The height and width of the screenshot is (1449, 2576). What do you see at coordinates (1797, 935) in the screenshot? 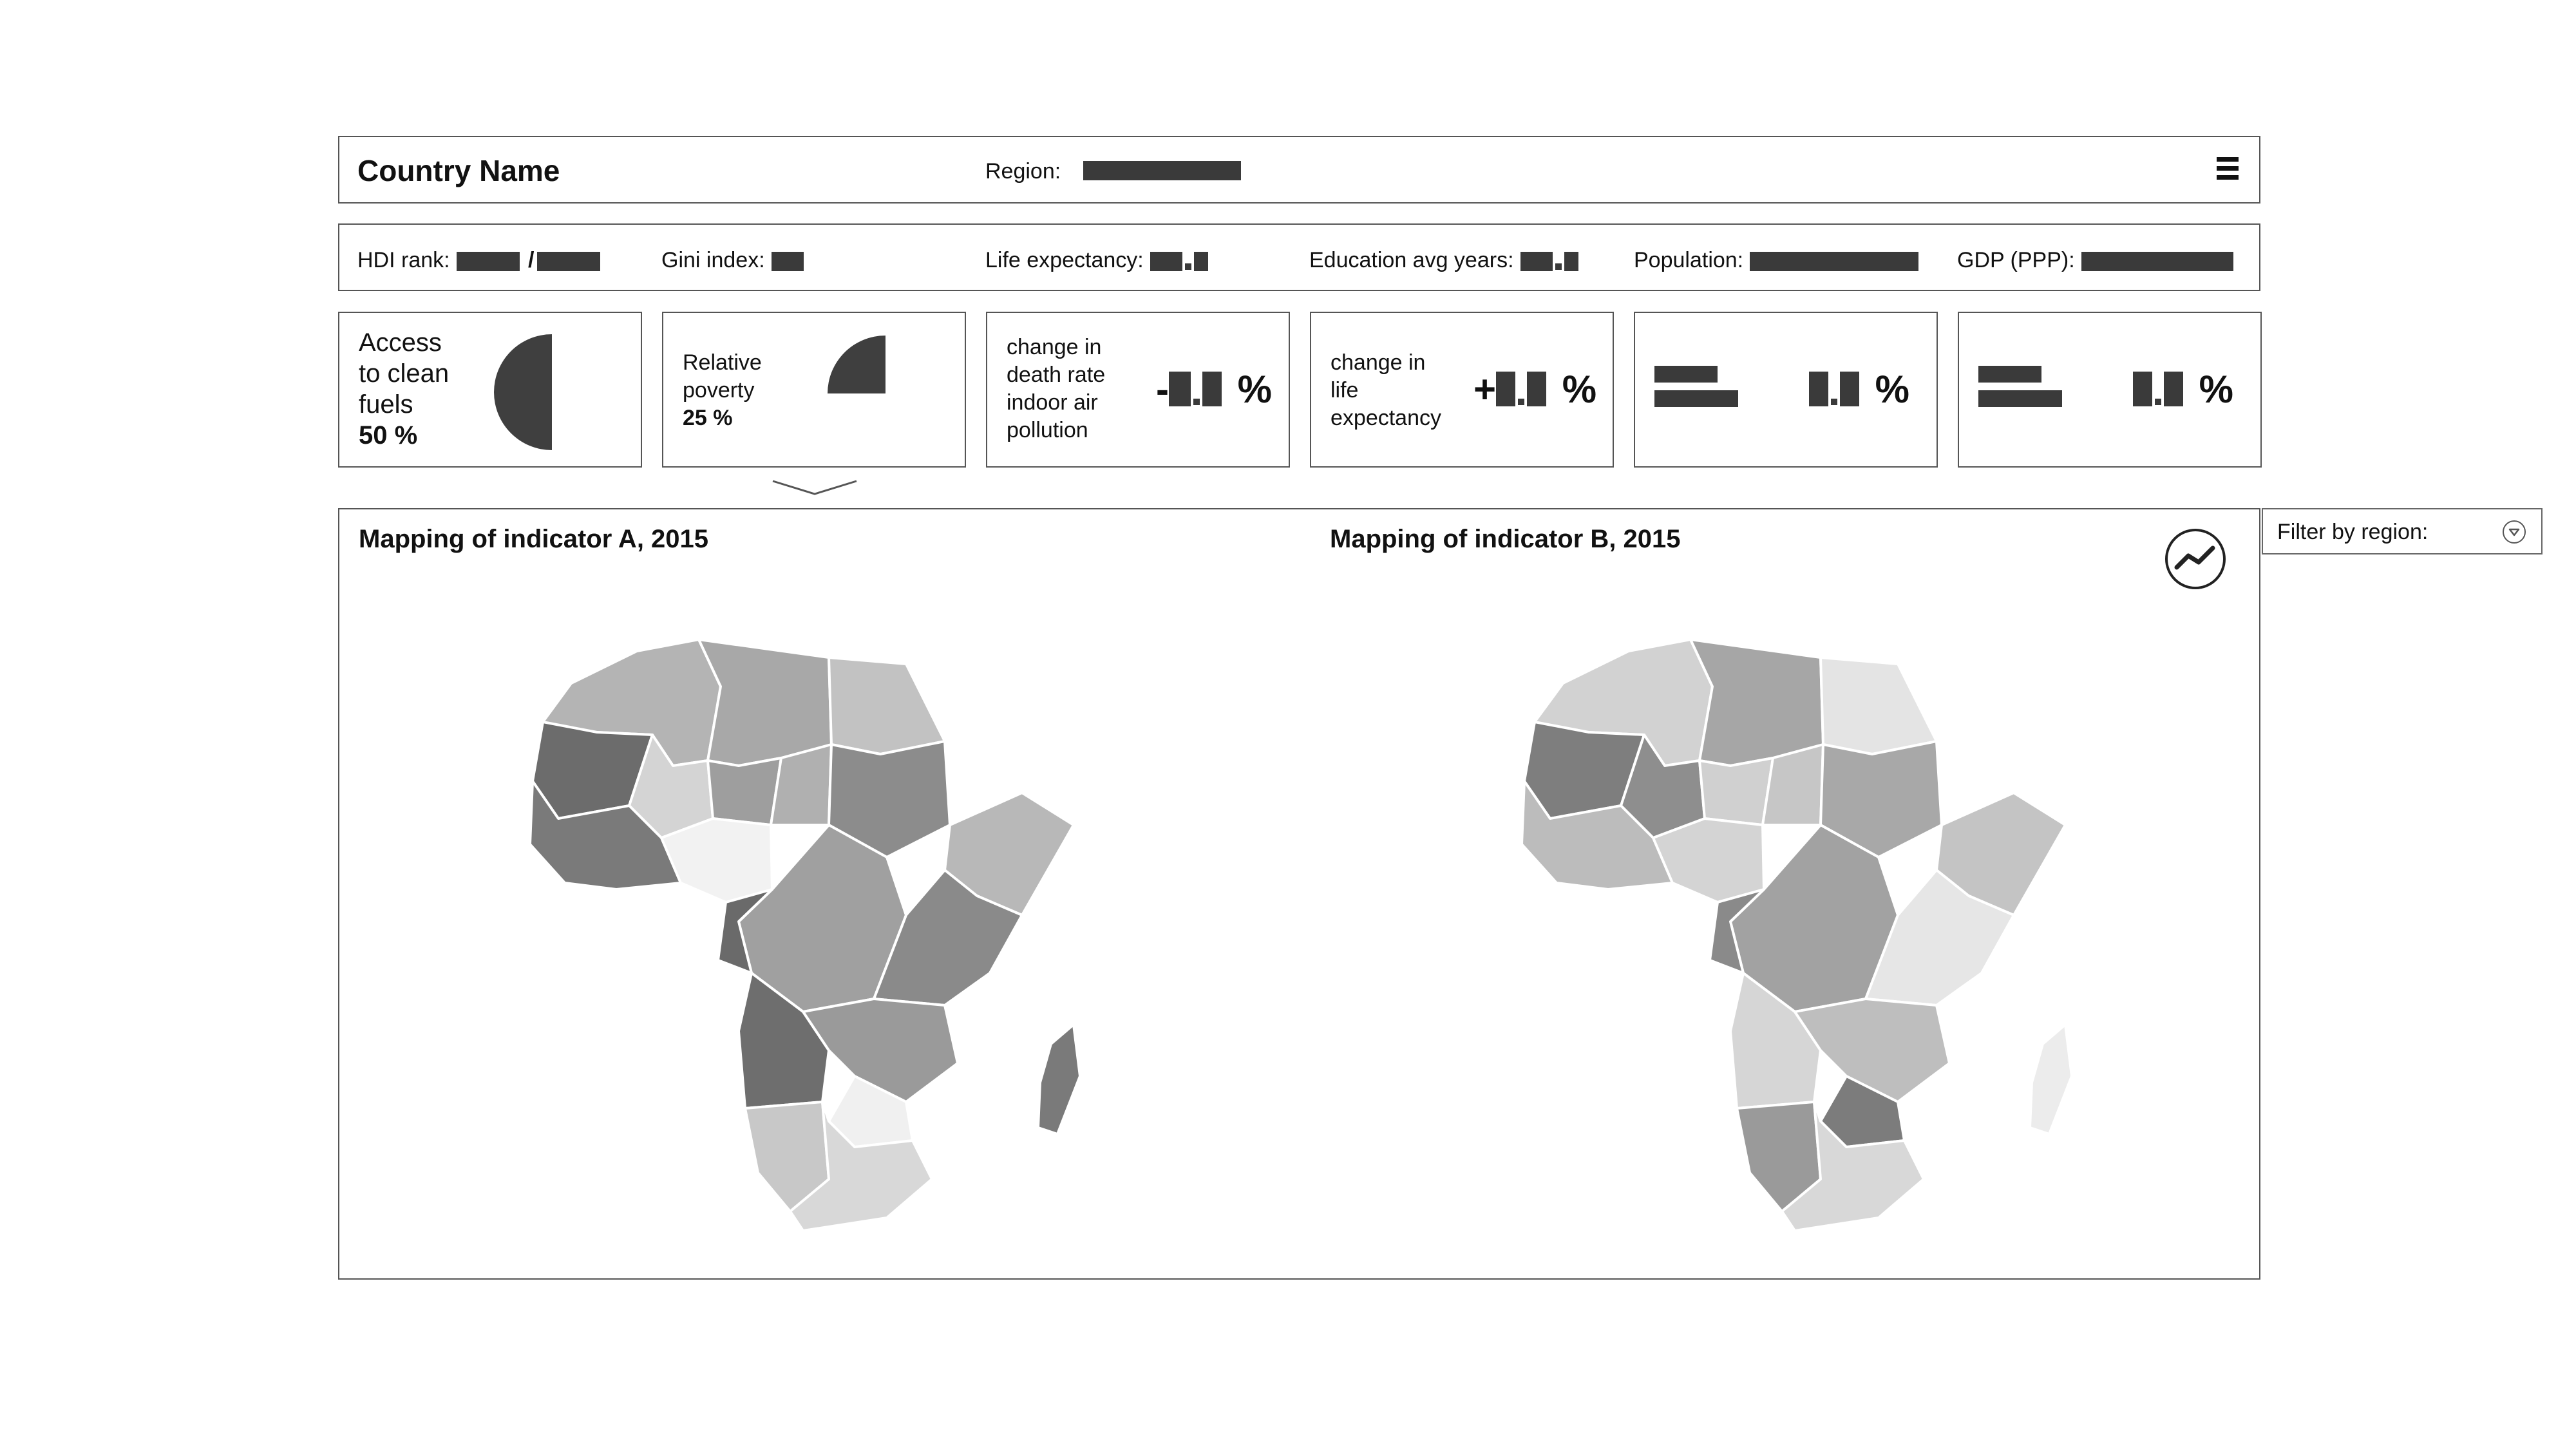
I see `map-b` at bounding box center [1797, 935].